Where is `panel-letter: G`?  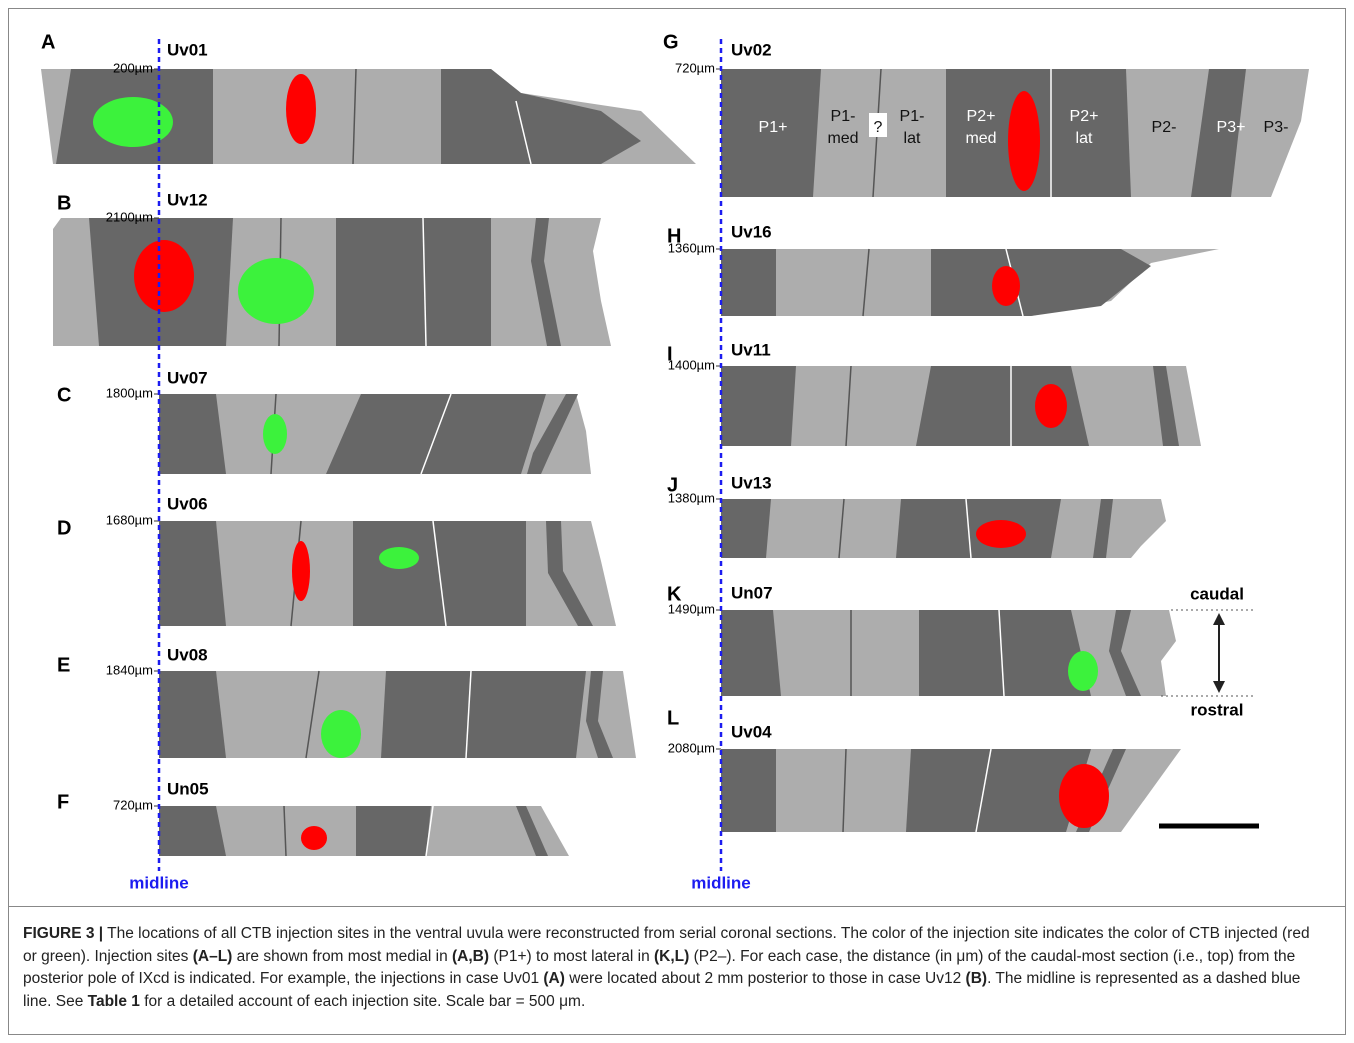 panel-letter: G is located at coordinates (671, 42).